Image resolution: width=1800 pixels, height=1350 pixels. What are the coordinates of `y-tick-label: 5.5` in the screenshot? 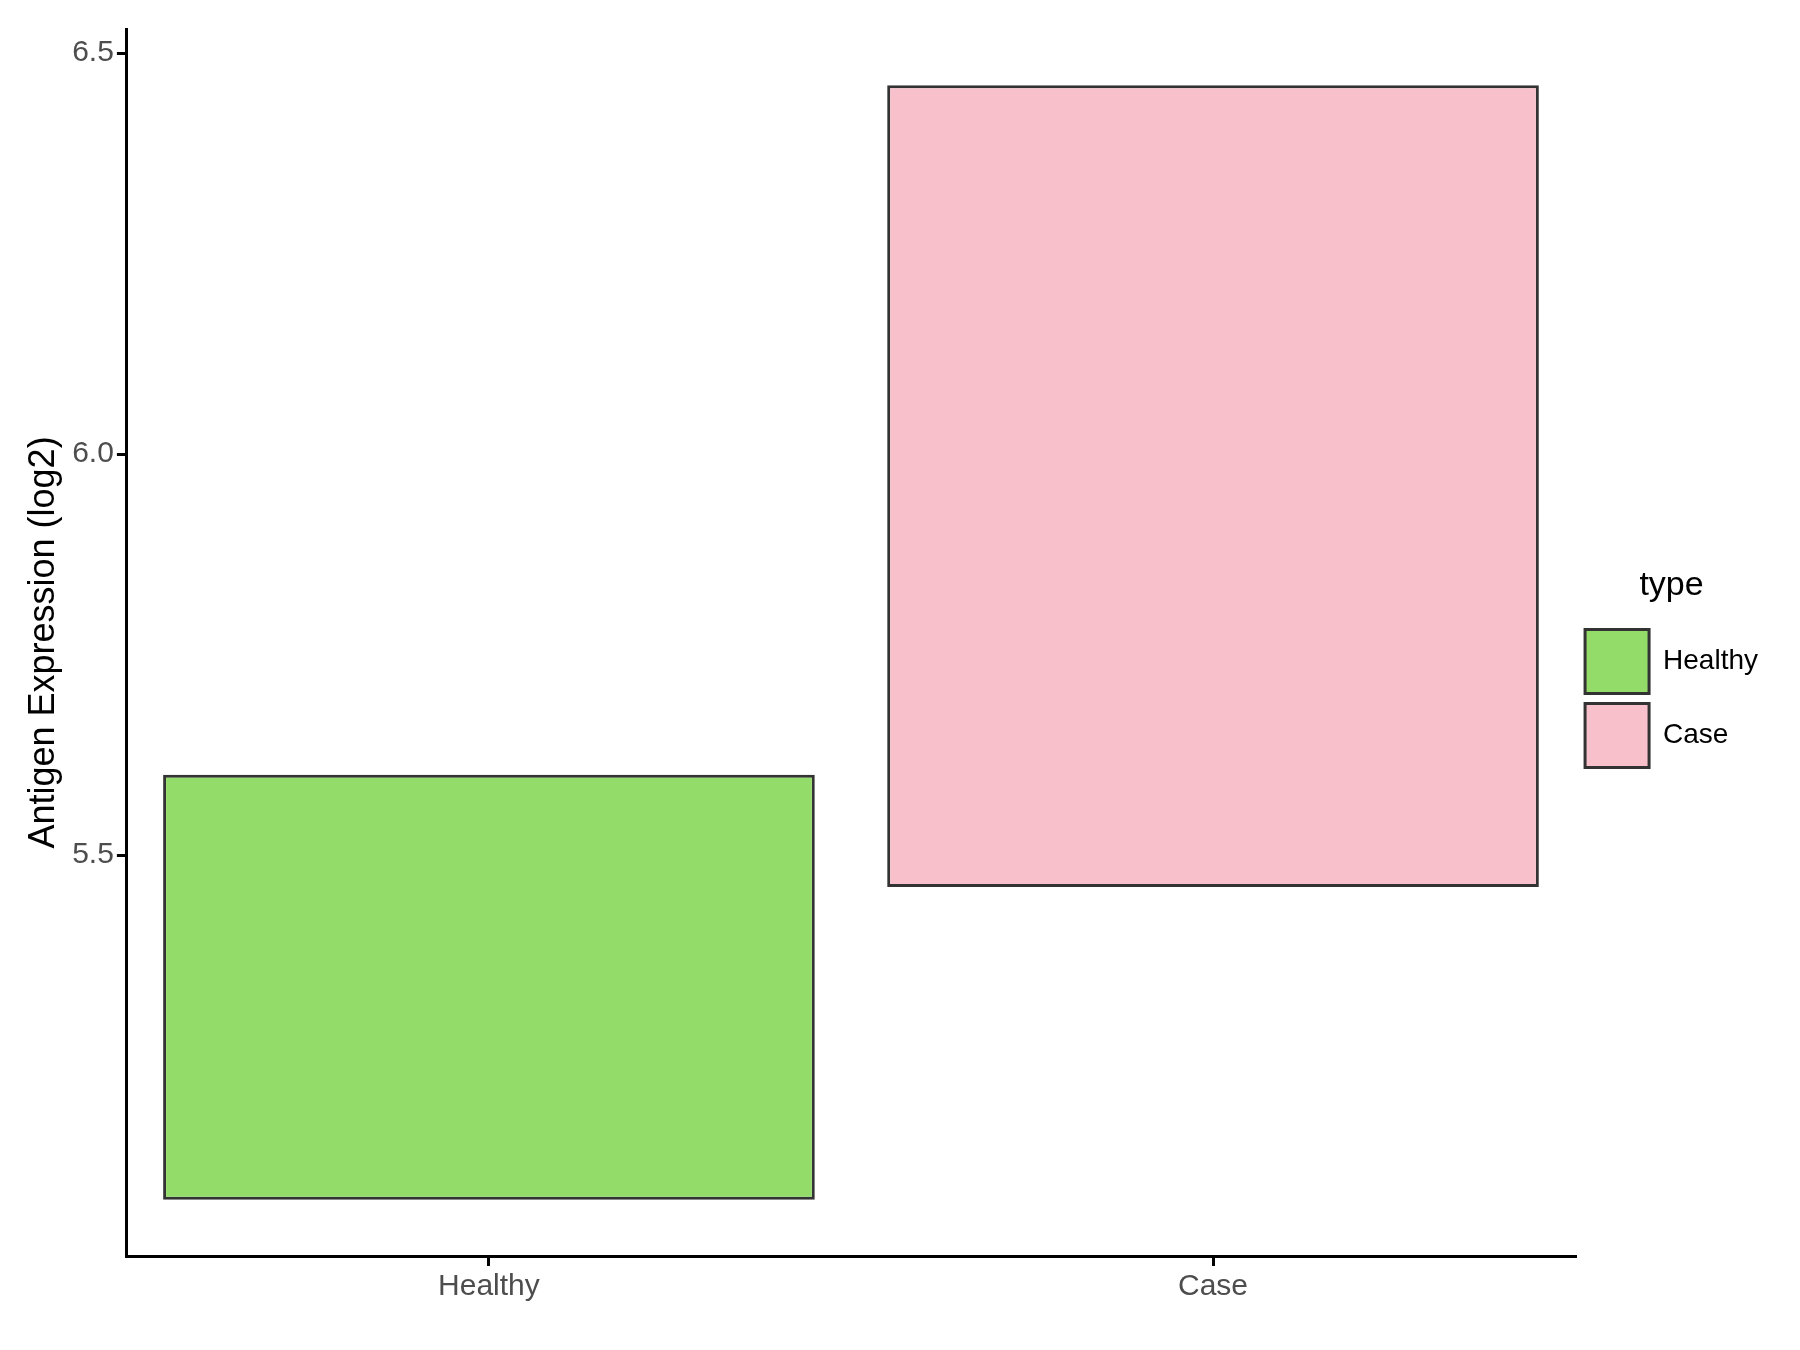 It's located at (93, 853).